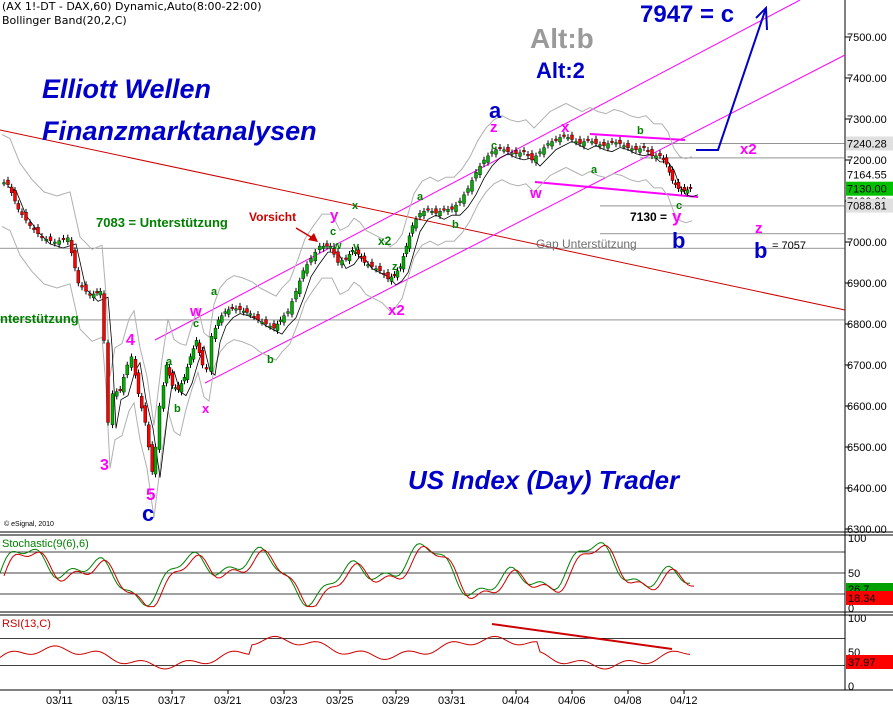 The image size is (893, 707). What do you see at coordinates (867, 176) in the screenshot?
I see `price-label: 7164.55` at bounding box center [867, 176].